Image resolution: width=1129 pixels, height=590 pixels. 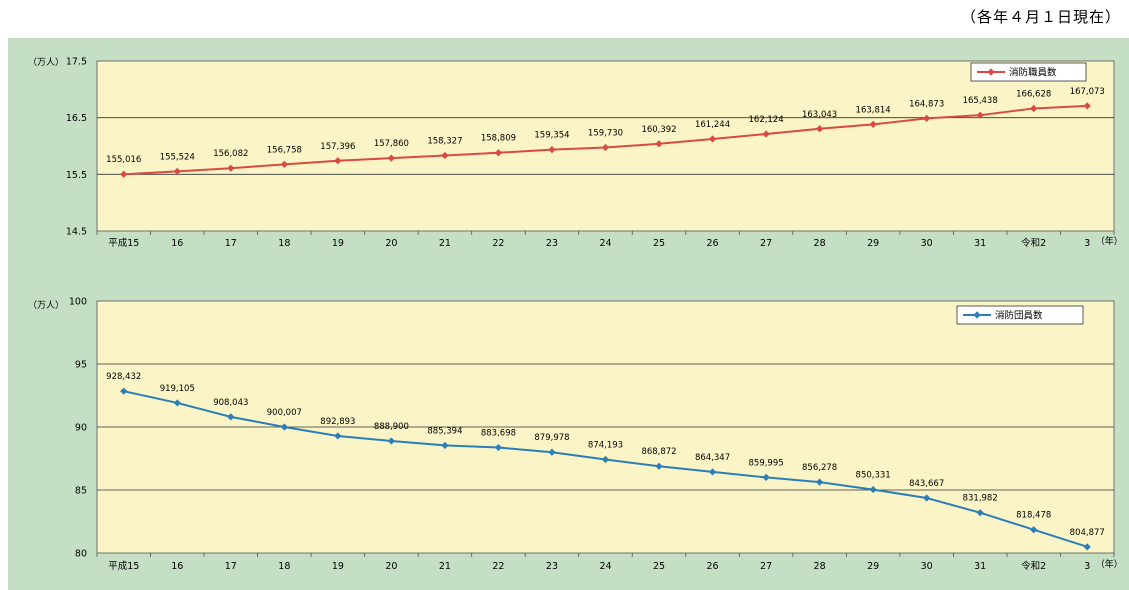 I want to click on data-label: 879,978, so click(x=551, y=438).